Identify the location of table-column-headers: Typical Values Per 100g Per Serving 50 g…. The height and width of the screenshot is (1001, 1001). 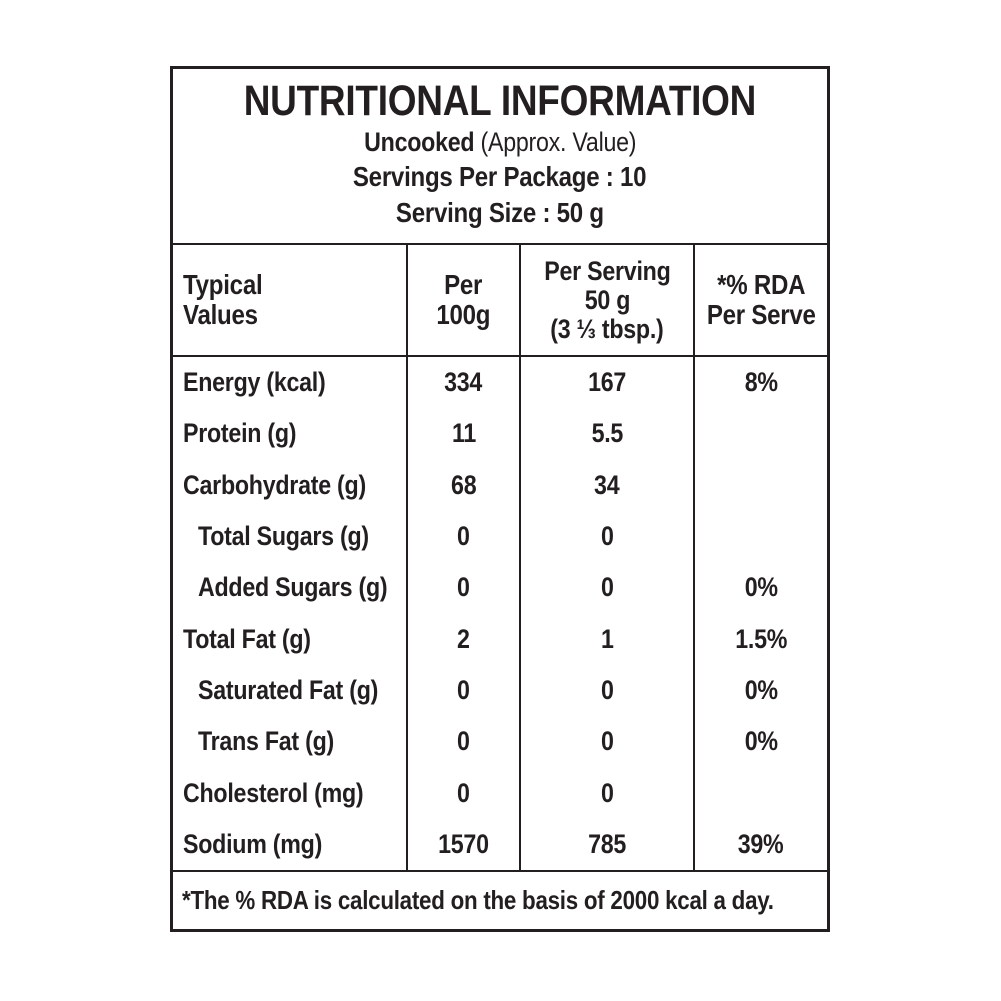
(500, 301).